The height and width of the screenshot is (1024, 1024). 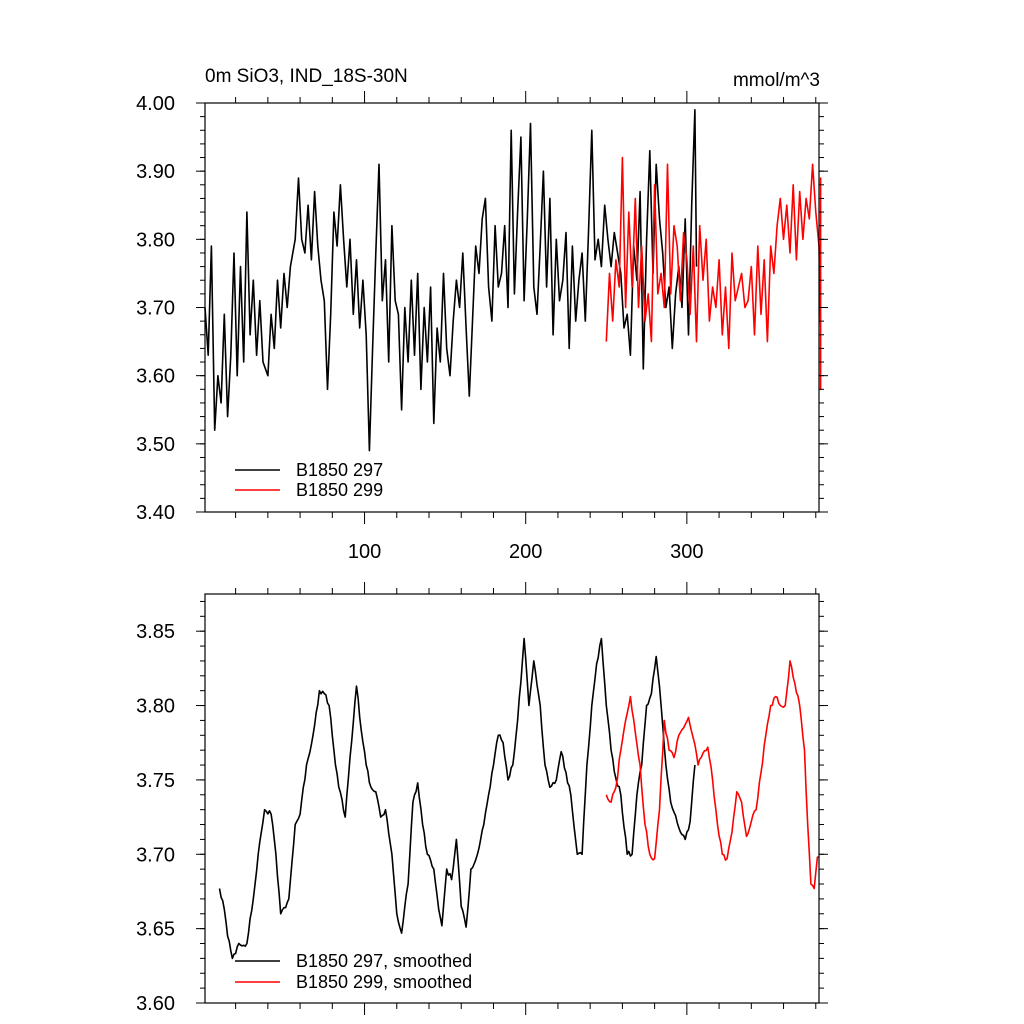 I want to click on x-tick-label: 200, so click(x=525, y=552).